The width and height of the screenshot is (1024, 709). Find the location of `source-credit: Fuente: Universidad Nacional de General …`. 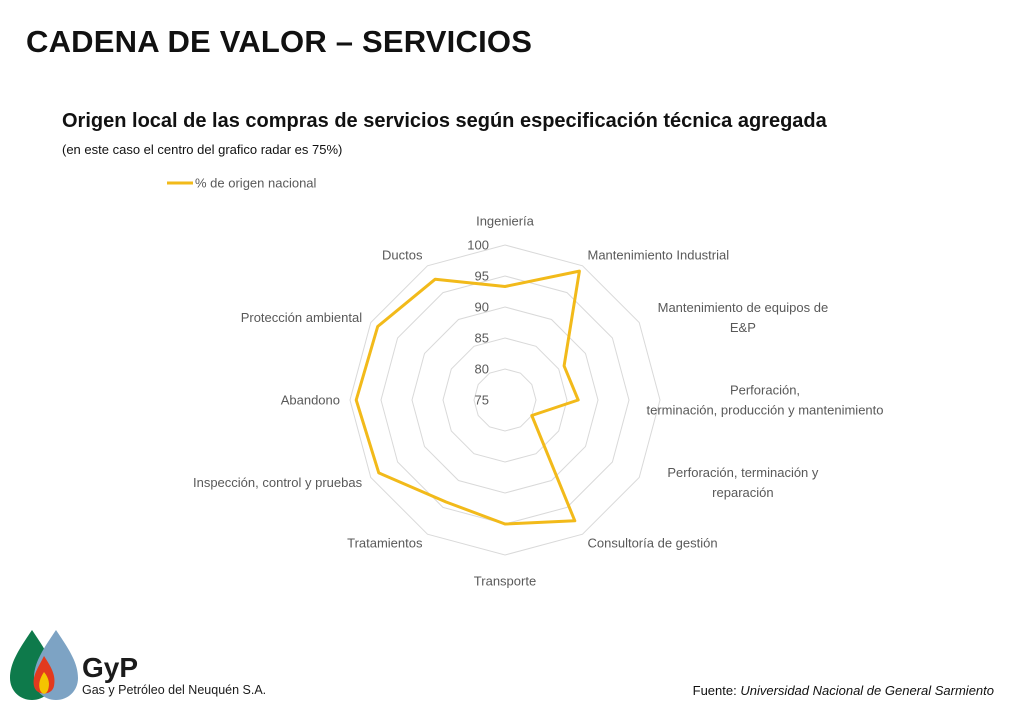

source-credit: Fuente: Universidad Nacional de General … is located at coordinates (843, 690).